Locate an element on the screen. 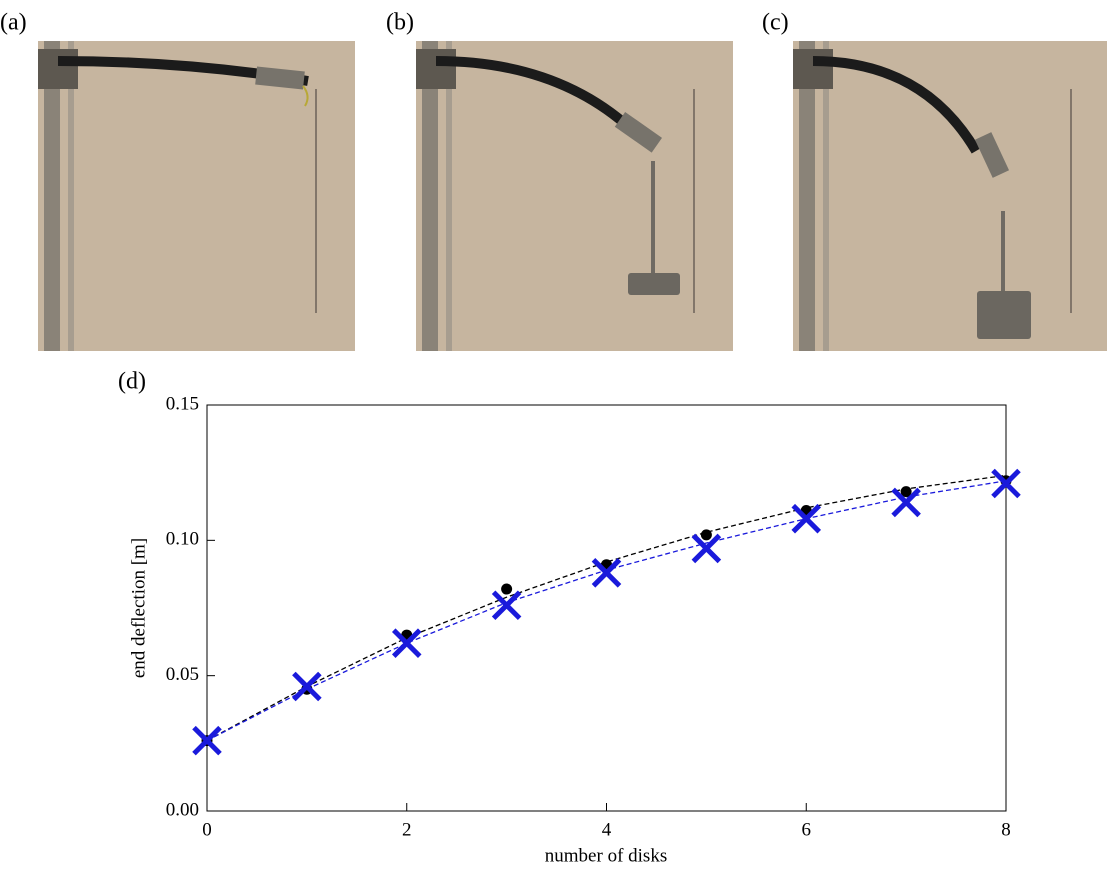 The width and height of the screenshot is (1107, 869). x-tick-label: 6 is located at coordinates (807, 829).